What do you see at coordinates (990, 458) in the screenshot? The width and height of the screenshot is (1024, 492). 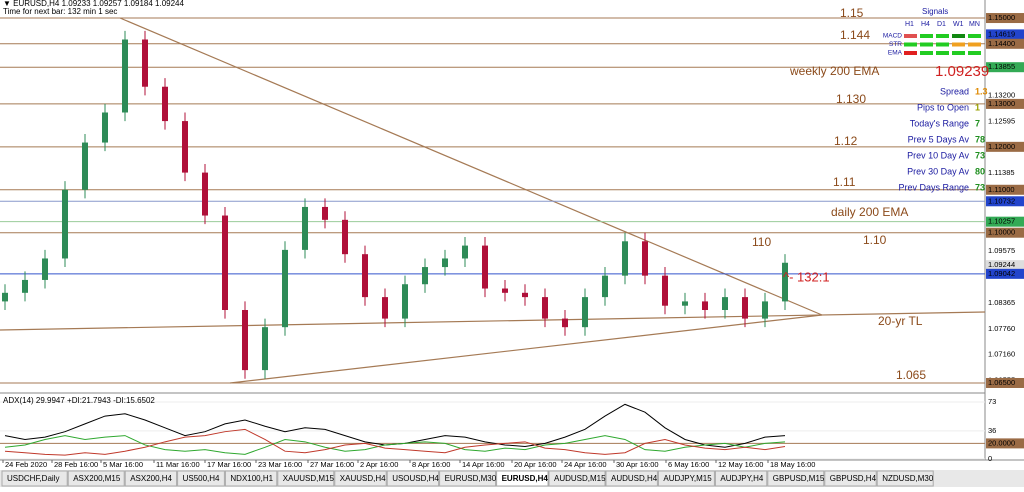 I see `y-tick-label: 0` at bounding box center [990, 458].